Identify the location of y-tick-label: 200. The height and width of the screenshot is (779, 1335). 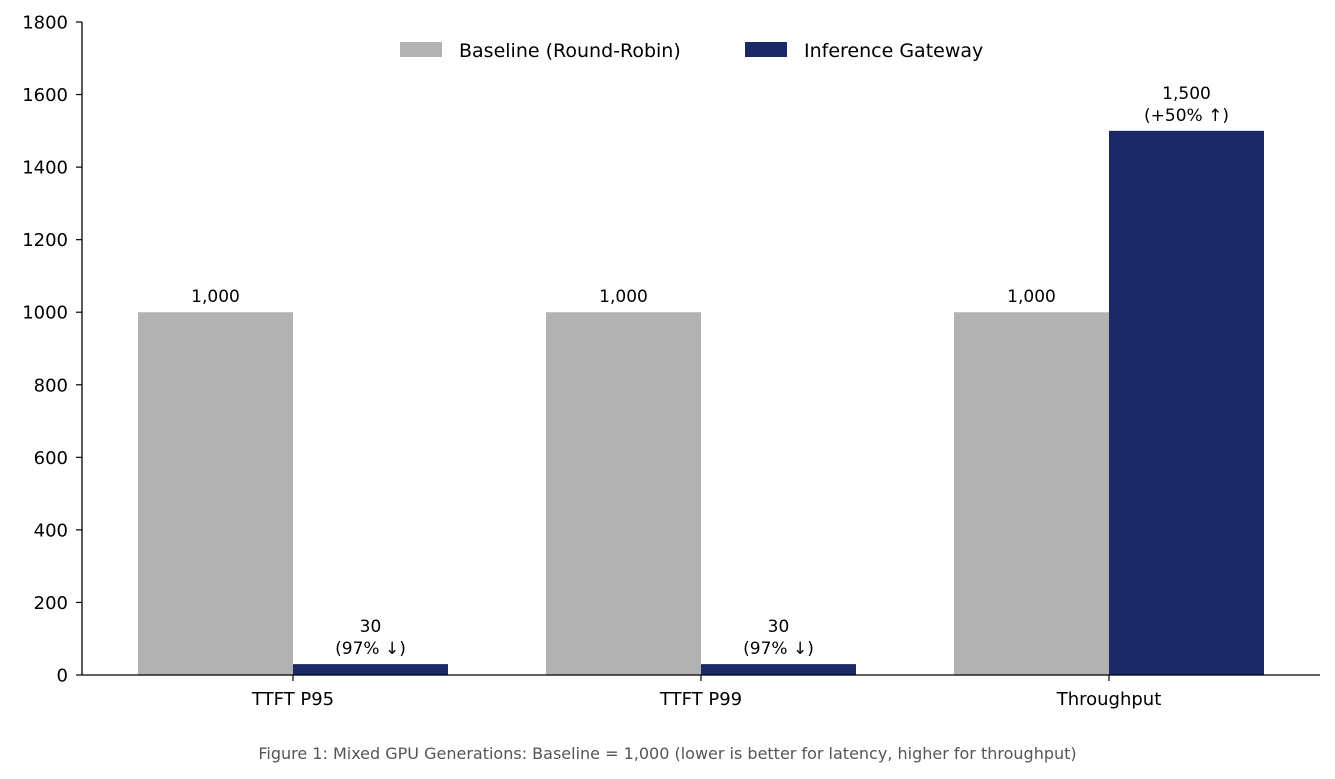
(51, 603).